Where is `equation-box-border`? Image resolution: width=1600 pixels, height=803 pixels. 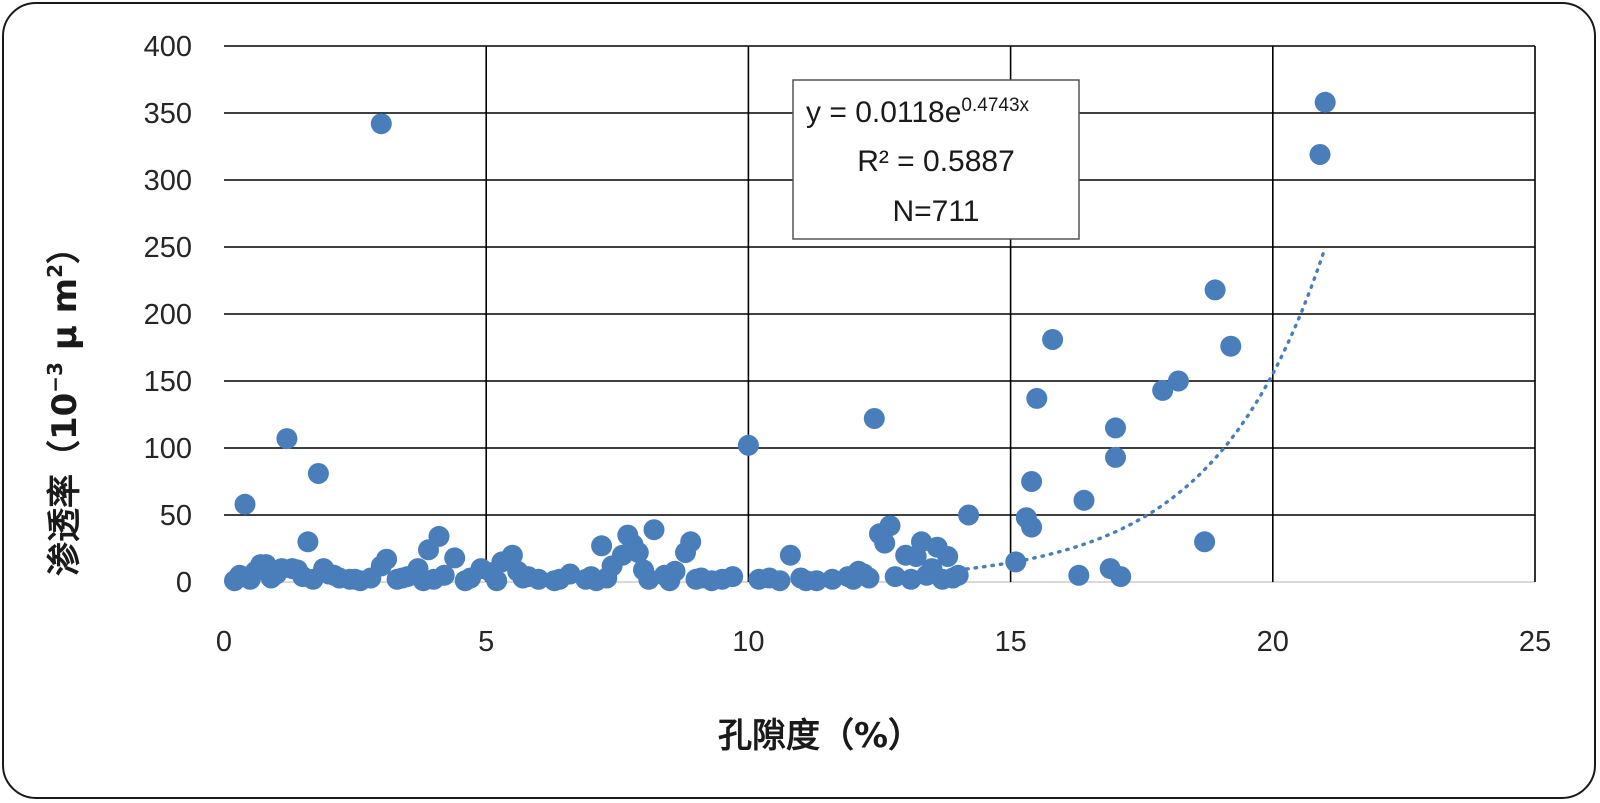
equation-box-border is located at coordinates (936, 159).